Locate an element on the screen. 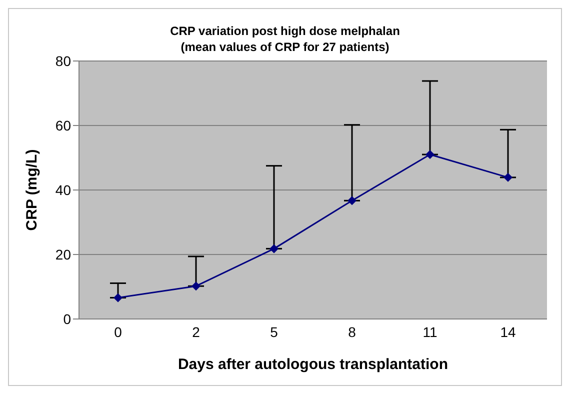 The height and width of the screenshot is (394, 570). x-tick-label: 8 is located at coordinates (352, 332).